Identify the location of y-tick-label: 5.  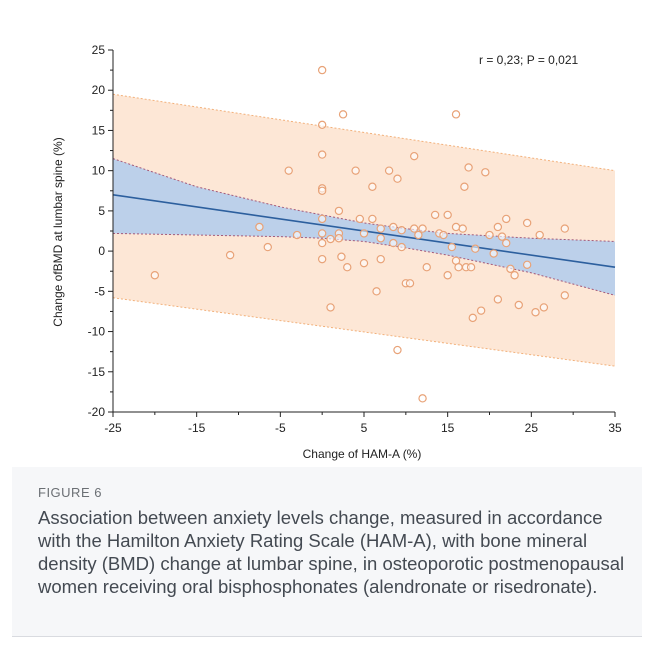
(101, 211).